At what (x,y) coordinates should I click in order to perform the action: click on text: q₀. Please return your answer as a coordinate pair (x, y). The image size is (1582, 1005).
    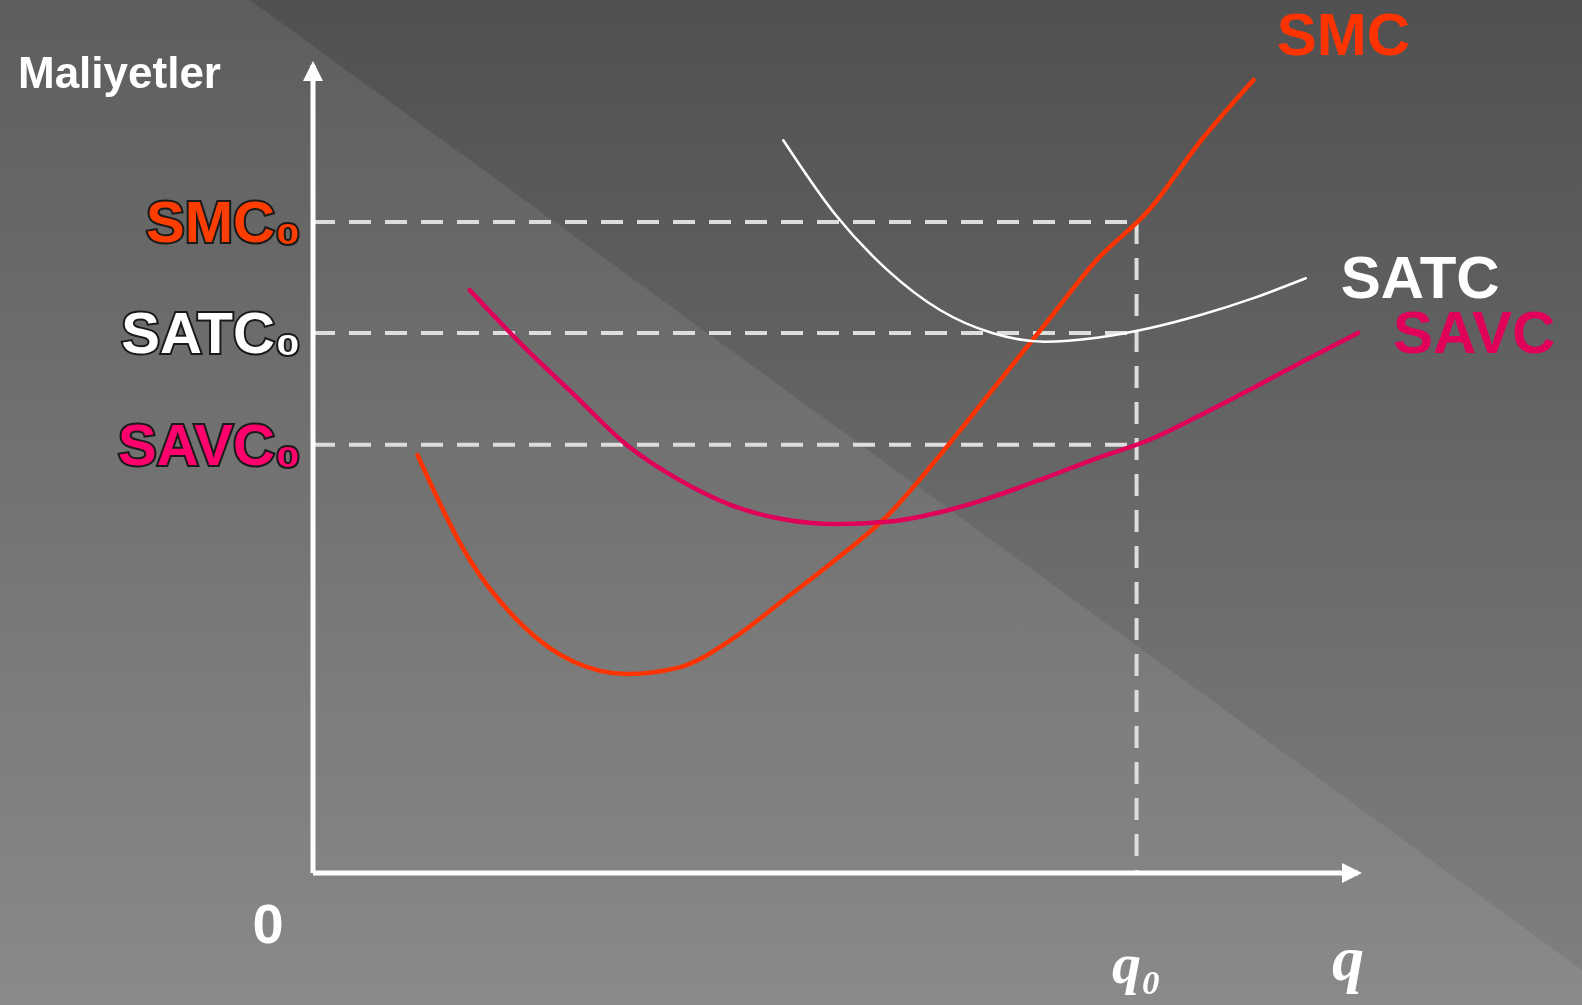
    Looking at the image, I should click on (1136, 963).